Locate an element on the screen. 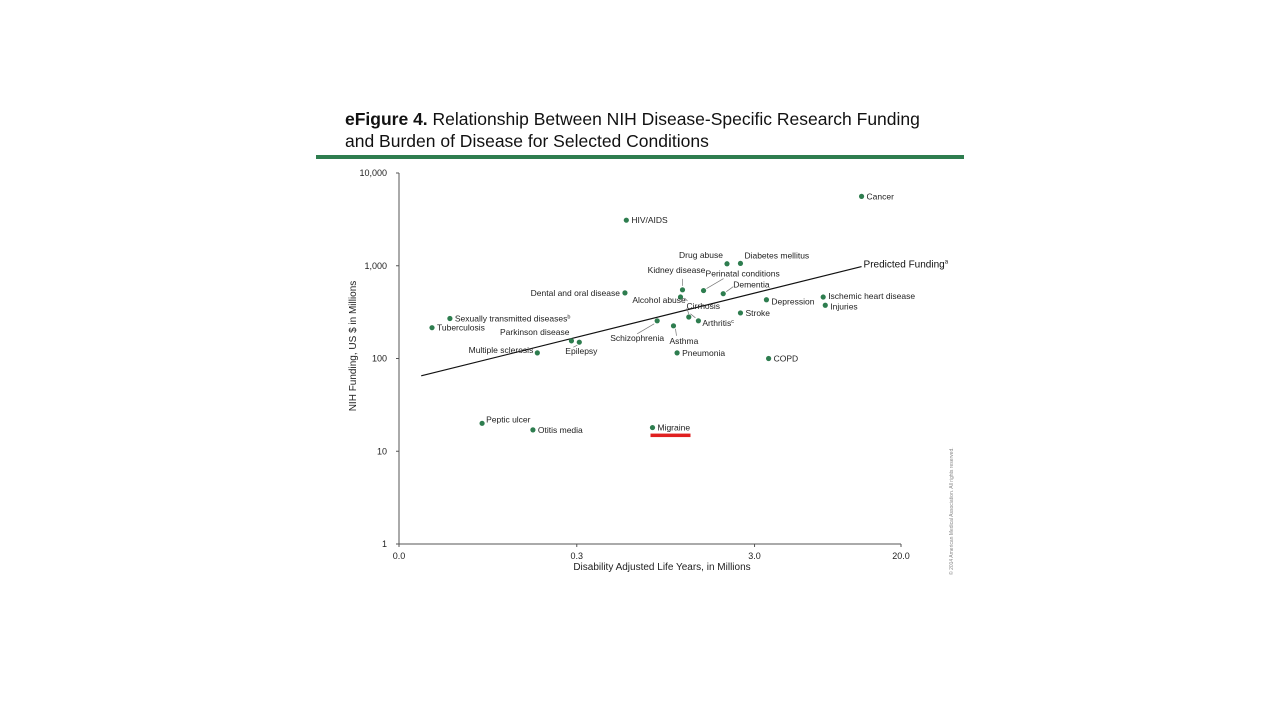 Image resolution: width=1280 pixels, height=720 pixels. point-arthritis is located at coordinates (698, 321).